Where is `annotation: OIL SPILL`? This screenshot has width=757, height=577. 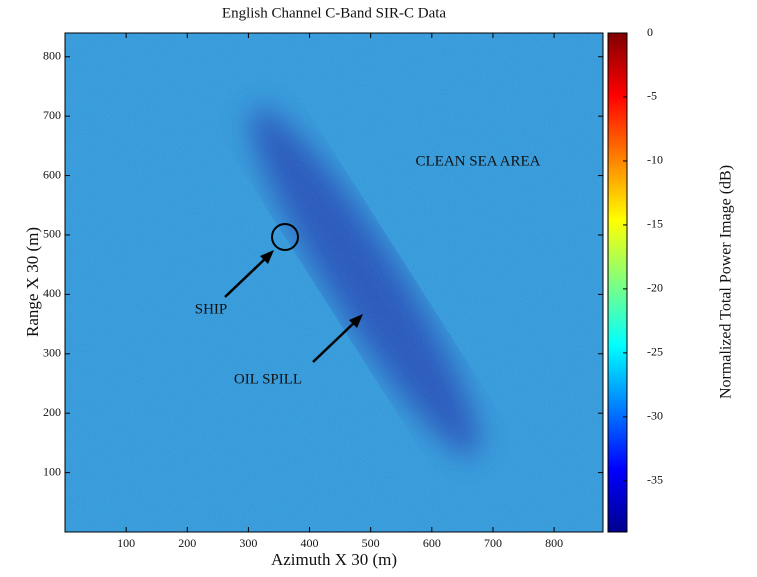 annotation: OIL SPILL is located at coordinates (268, 379).